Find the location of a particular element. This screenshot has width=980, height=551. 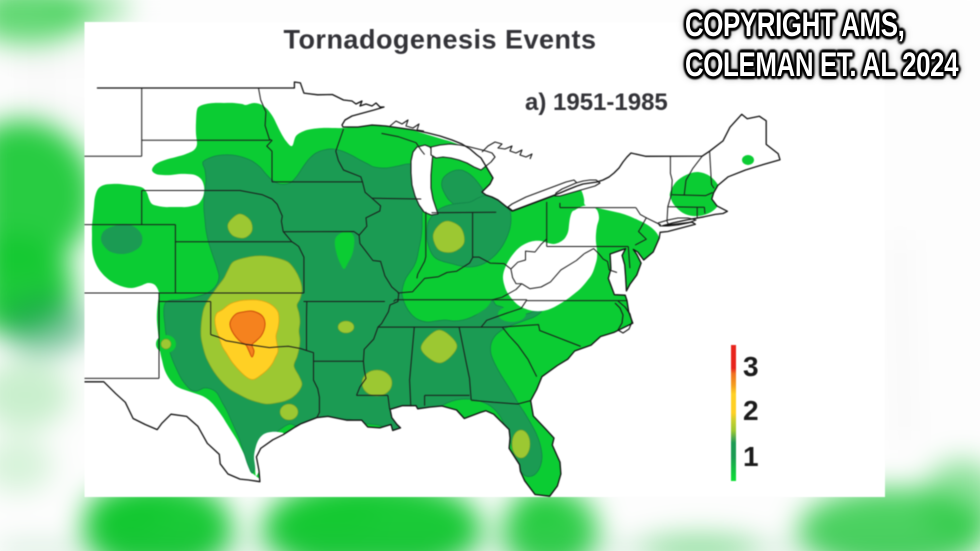

svg-text: Tornadogenesis Events is located at coordinates (439, 40).